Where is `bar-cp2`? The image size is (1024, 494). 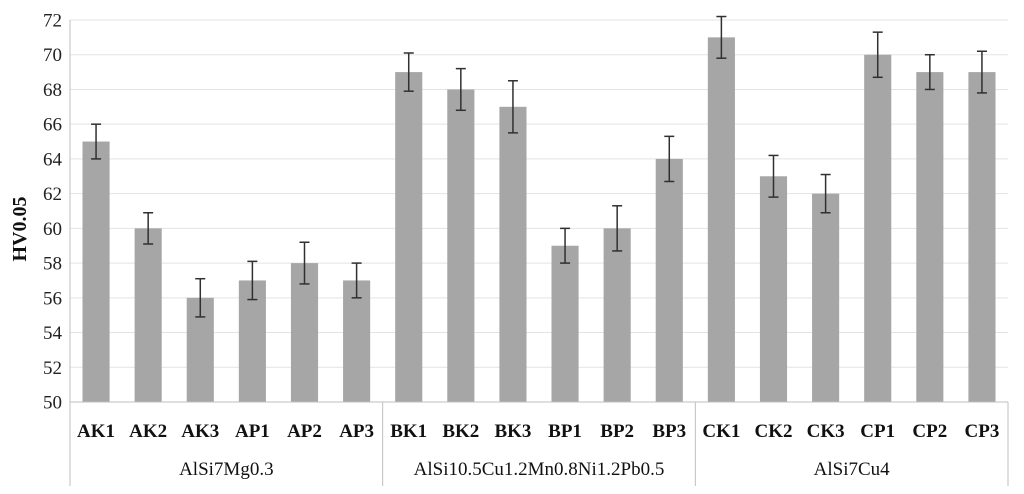
bar-cp2 is located at coordinates (930, 237).